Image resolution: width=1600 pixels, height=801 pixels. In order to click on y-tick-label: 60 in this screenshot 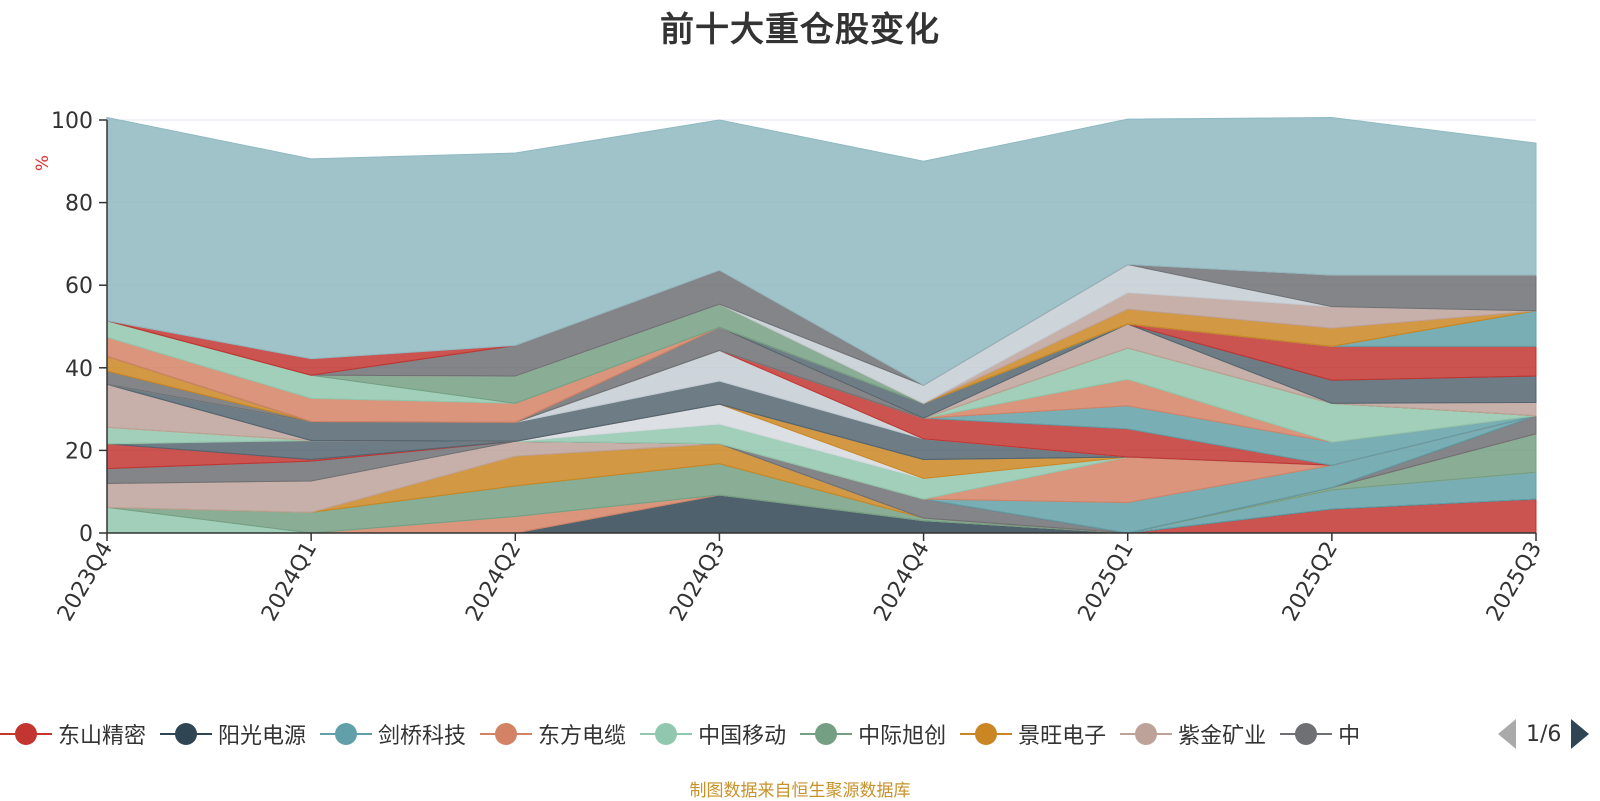, I will do `click(79, 286)`.